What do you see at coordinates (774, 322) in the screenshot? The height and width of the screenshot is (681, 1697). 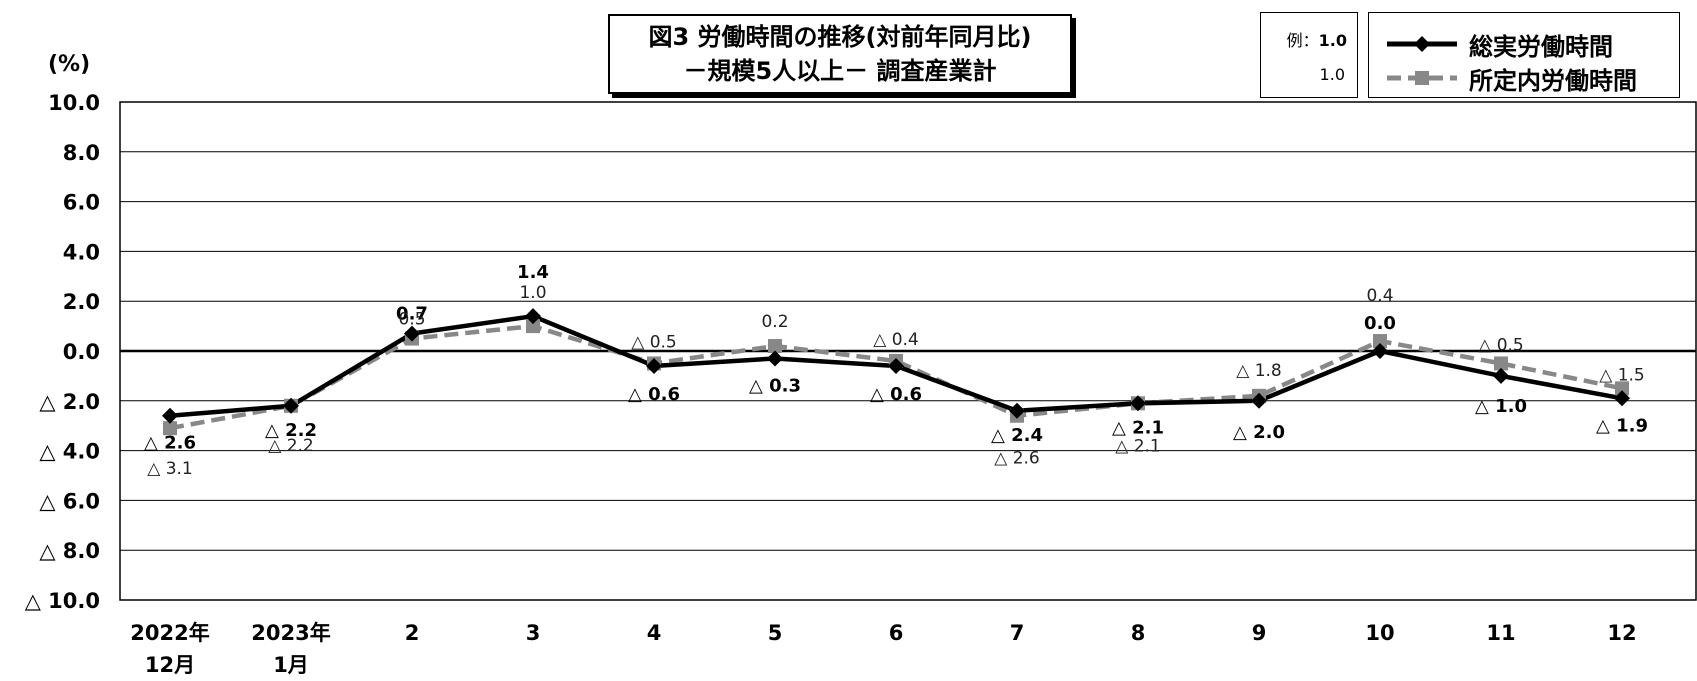 I see `data-label-scheduled: 0.2` at bounding box center [774, 322].